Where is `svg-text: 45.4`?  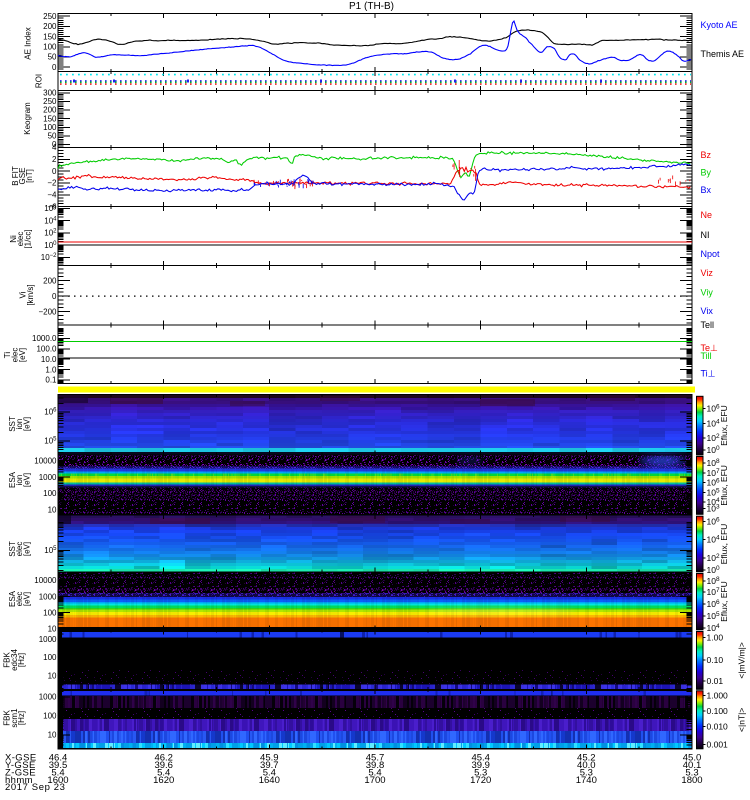 svg-text: 45.4 is located at coordinates (480, 758).